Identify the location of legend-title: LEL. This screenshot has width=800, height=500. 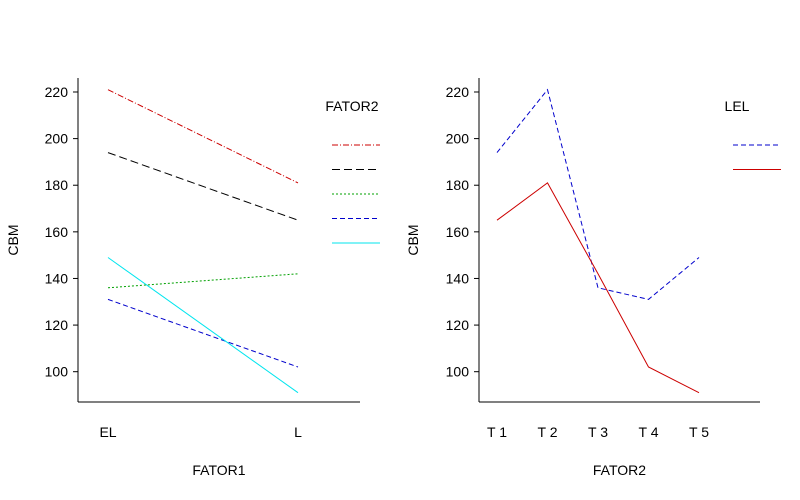
(737, 106).